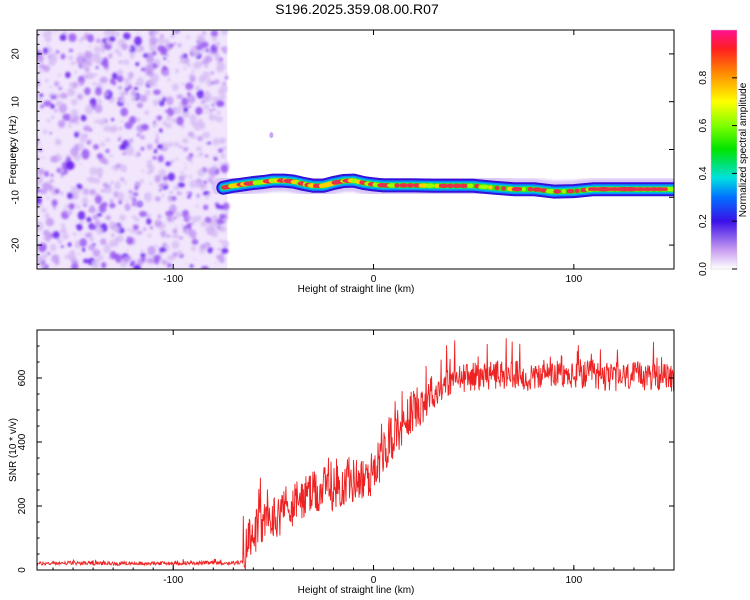  What do you see at coordinates (22, 377) in the screenshot?
I see `y-tick-label: 600` at bounding box center [22, 377].